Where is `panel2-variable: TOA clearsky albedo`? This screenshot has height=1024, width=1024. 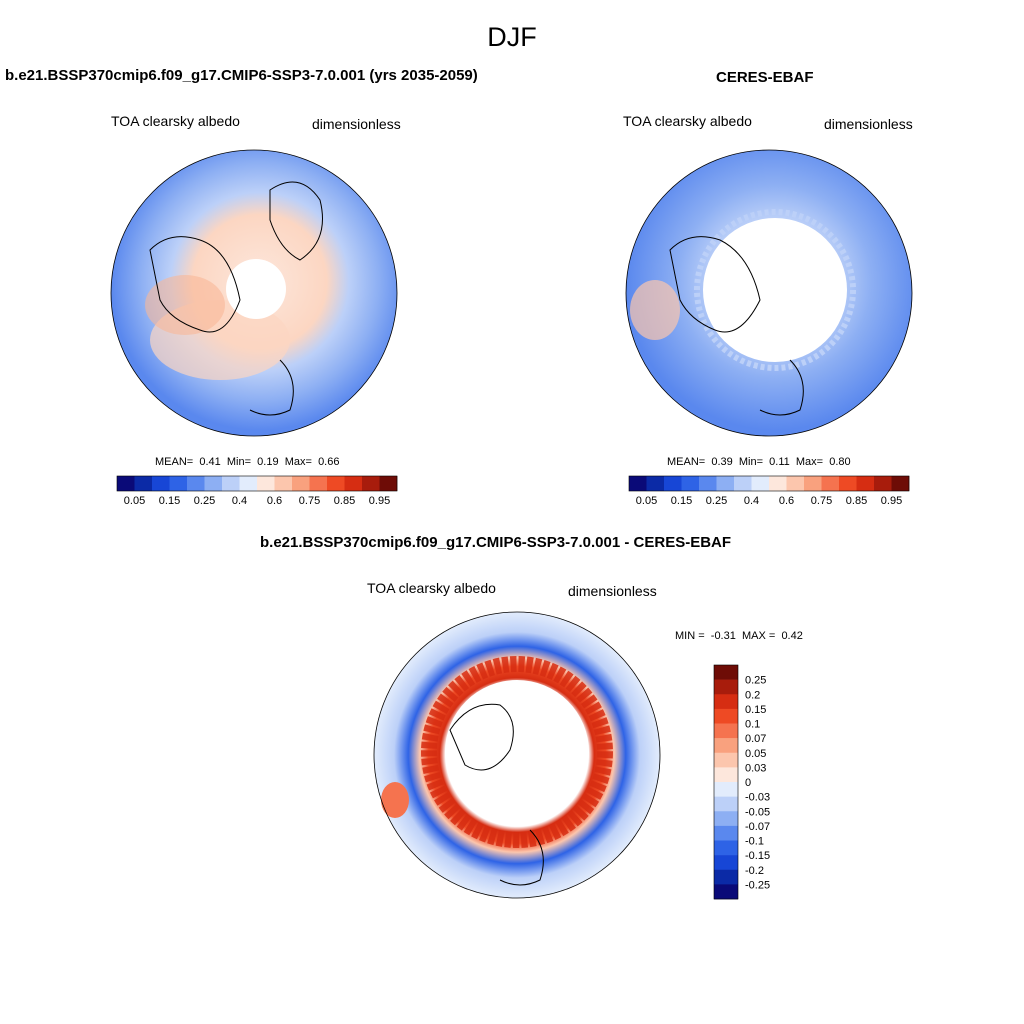 panel2-variable: TOA clearsky albedo is located at coordinates (687, 121).